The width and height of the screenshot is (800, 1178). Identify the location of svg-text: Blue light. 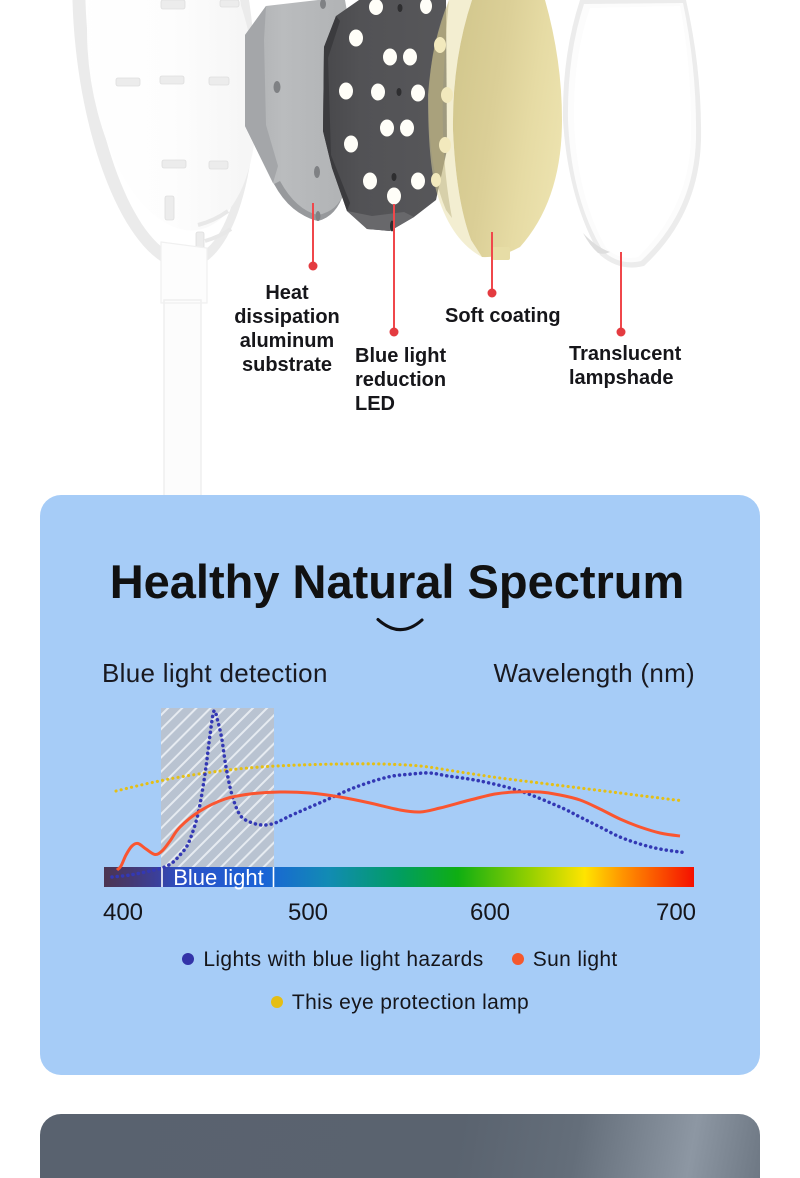
(218, 877).